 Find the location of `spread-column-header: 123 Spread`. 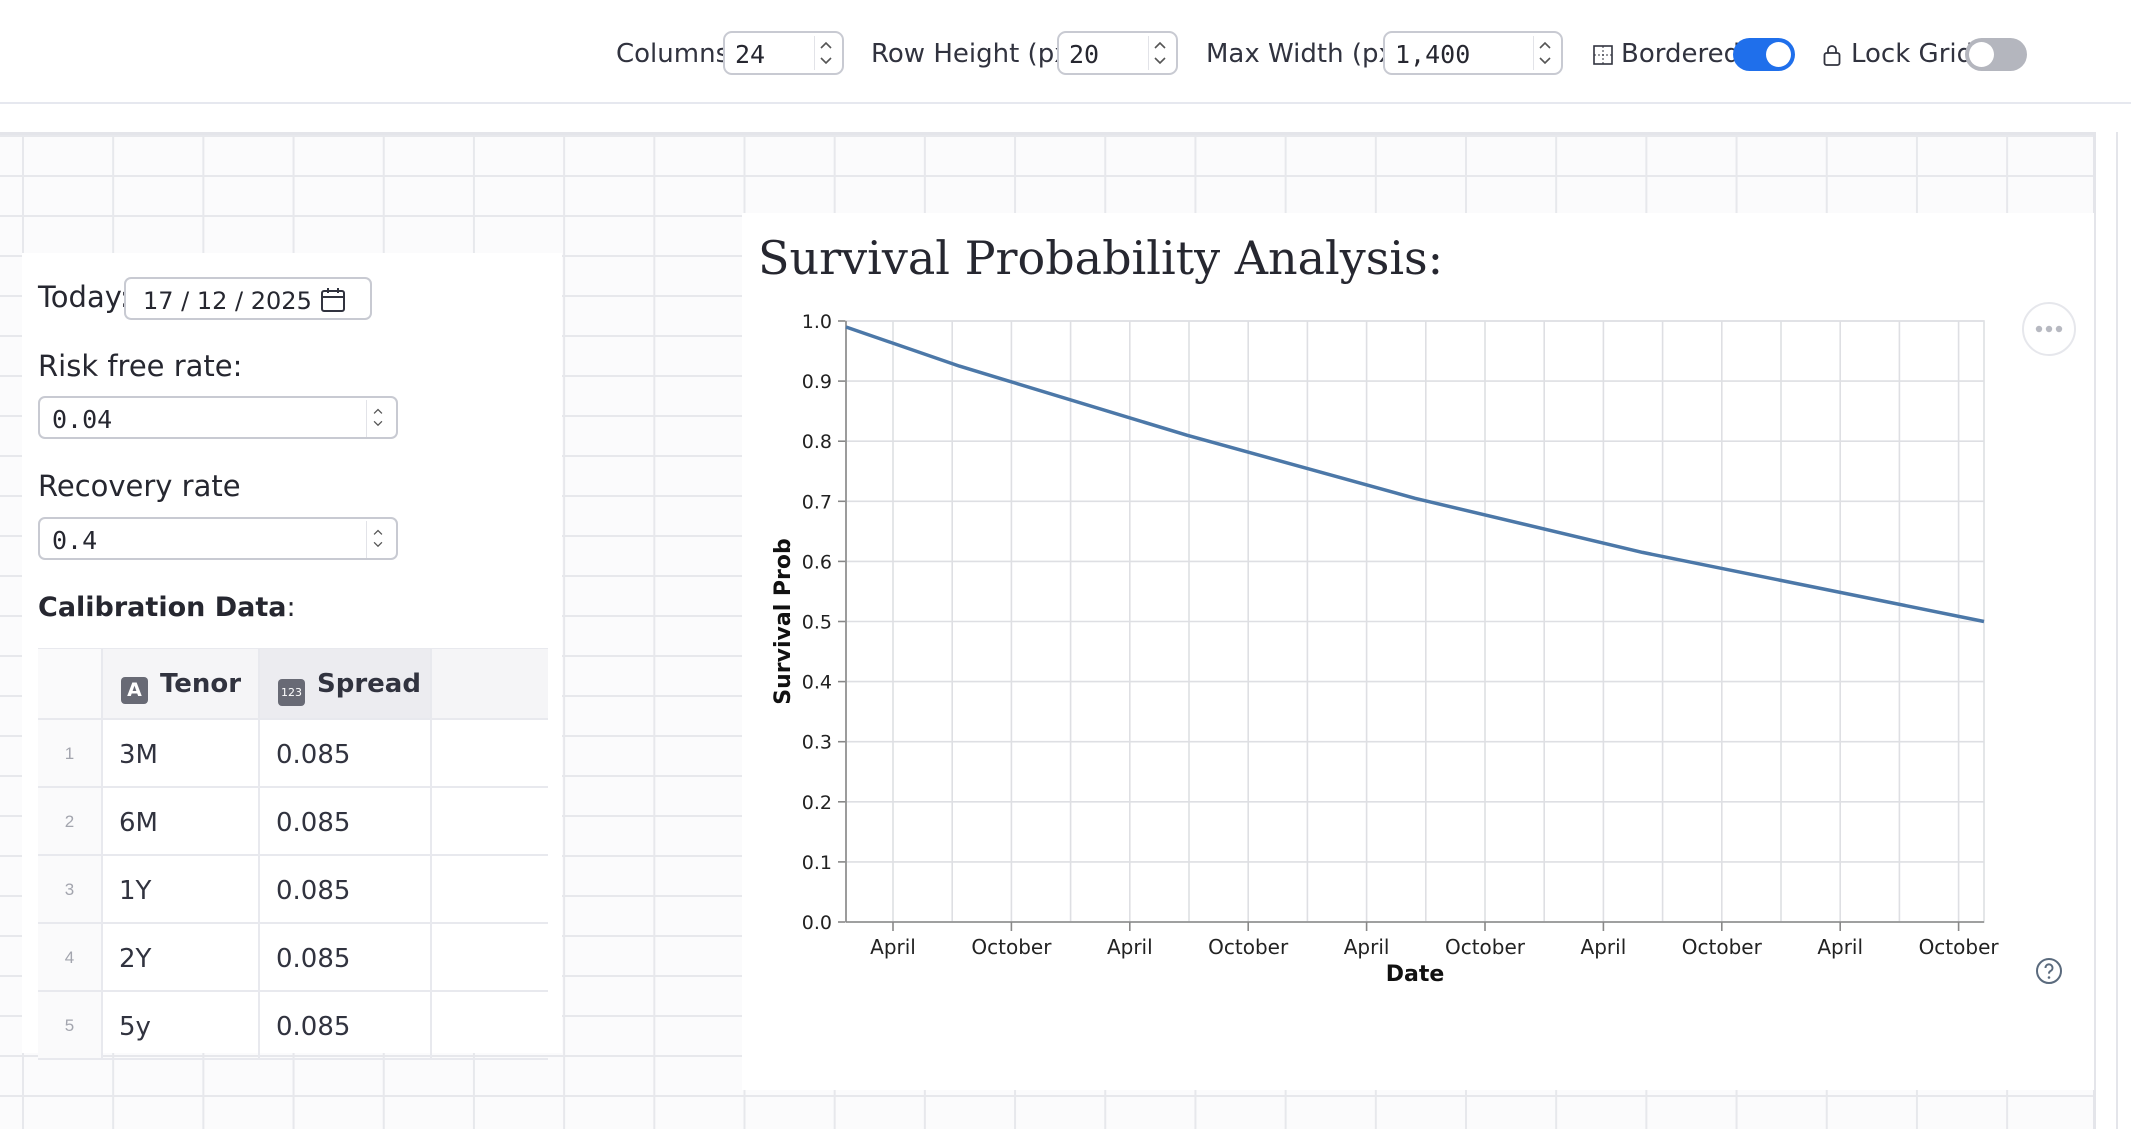

spread-column-header: 123 Spread is located at coordinates (346, 683).